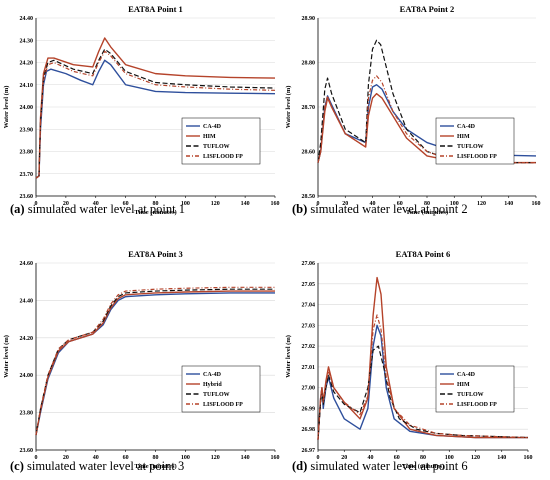 The height and width of the screenshot is (480, 550). What do you see at coordinates (17, 466) in the screenshot?
I see `caption-c-letter: (c)` at bounding box center [17, 466].